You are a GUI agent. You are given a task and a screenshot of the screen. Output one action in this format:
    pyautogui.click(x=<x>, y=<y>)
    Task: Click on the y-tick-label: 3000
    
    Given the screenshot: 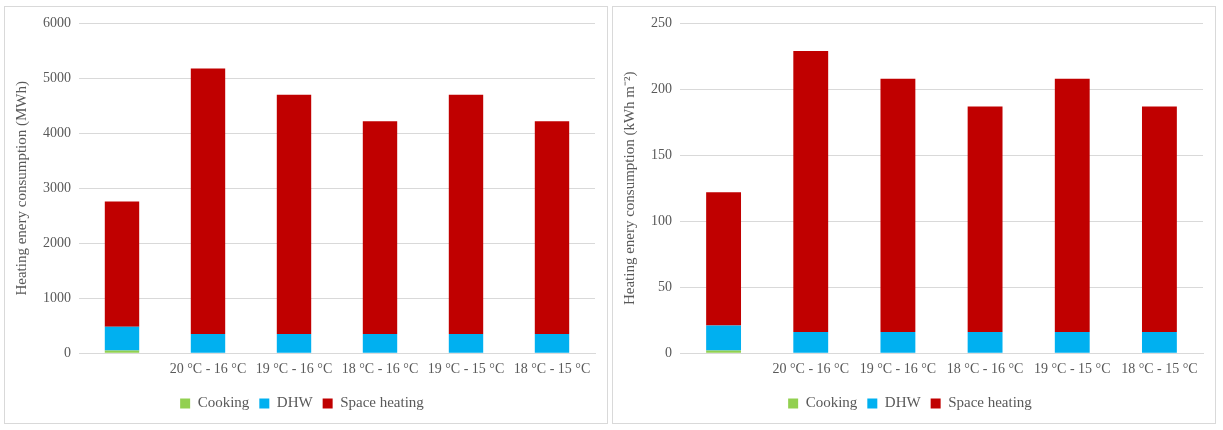 What is the action you would take?
    pyautogui.click(x=57, y=187)
    